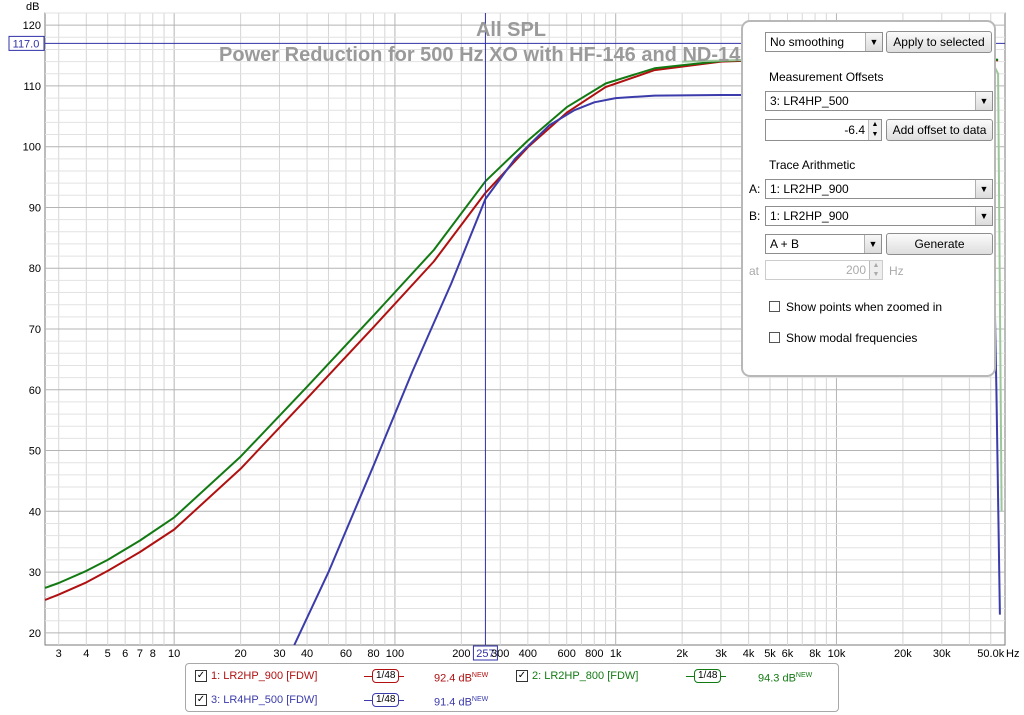  I want to click on smoothing-badge-3: 1/48, so click(386, 700).